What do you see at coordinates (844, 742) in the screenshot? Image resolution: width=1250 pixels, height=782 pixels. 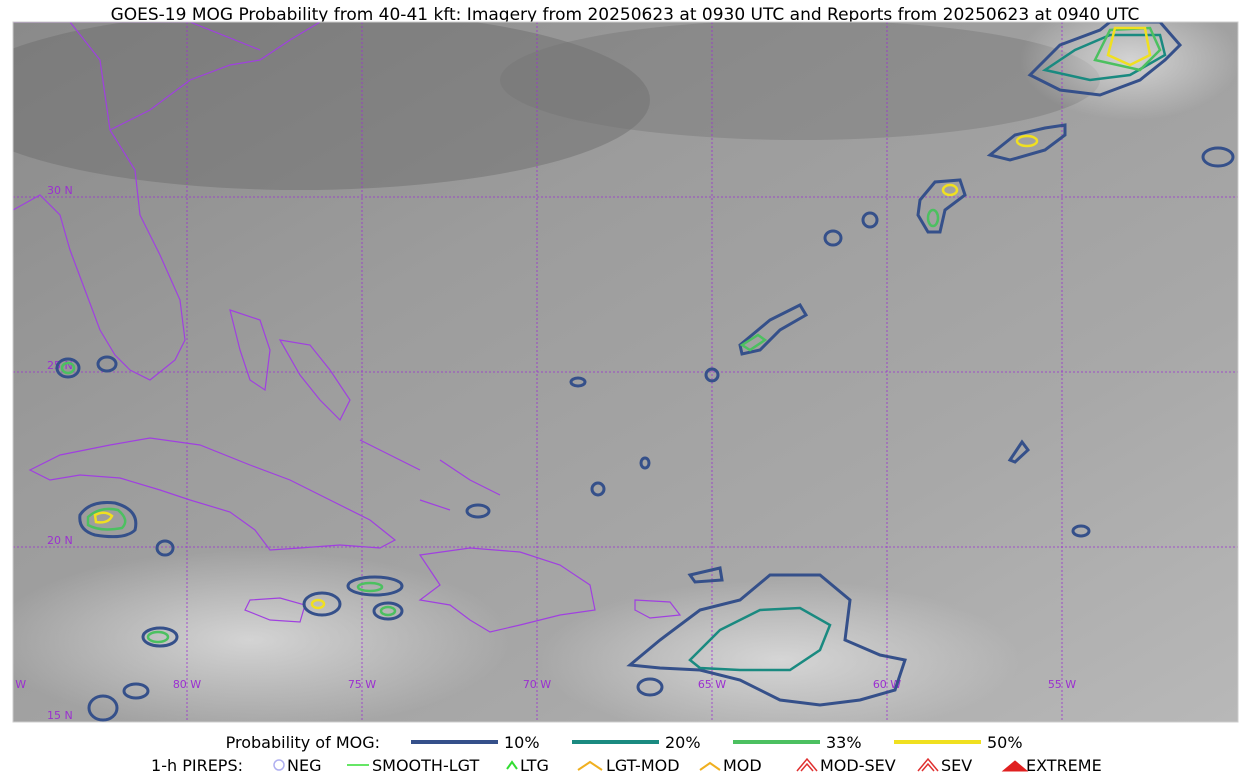 I see `legend-label: 33%` at bounding box center [844, 742].